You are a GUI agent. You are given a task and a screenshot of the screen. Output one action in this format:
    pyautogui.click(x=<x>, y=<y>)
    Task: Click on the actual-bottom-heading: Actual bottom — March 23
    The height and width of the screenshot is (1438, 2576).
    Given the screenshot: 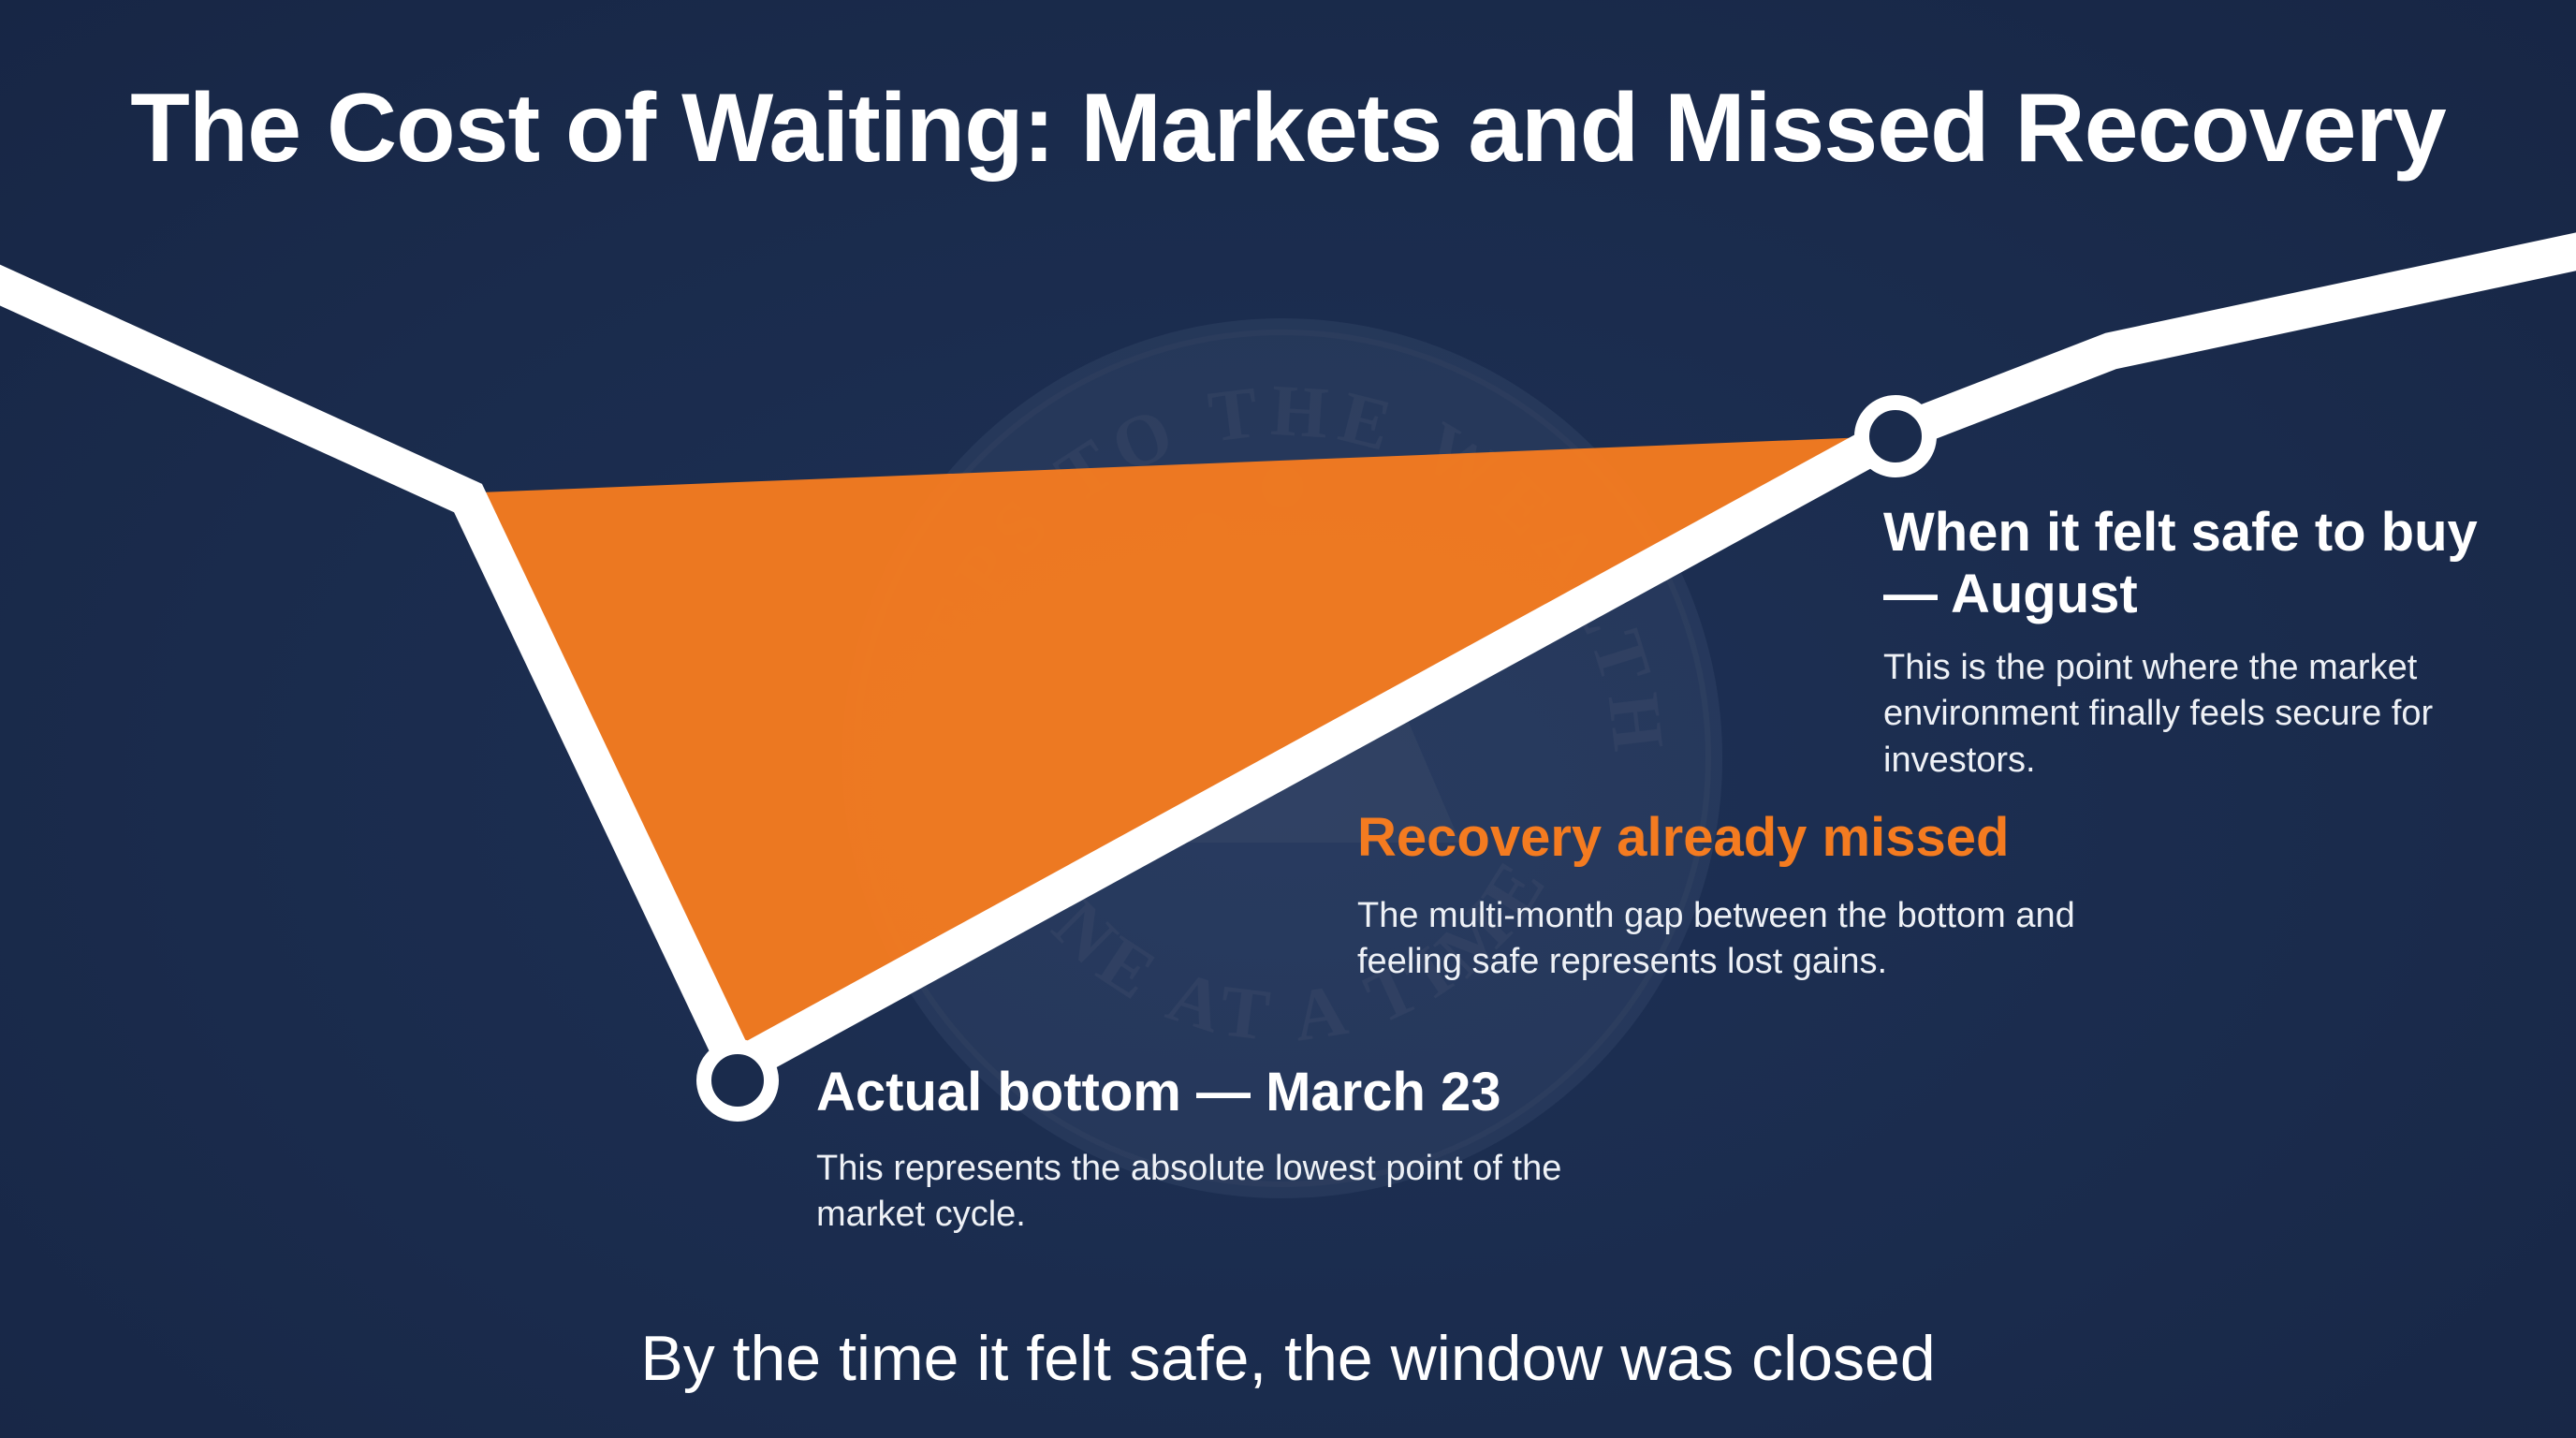 What is the action you would take?
    pyautogui.click(x=1158, y=1092)
    